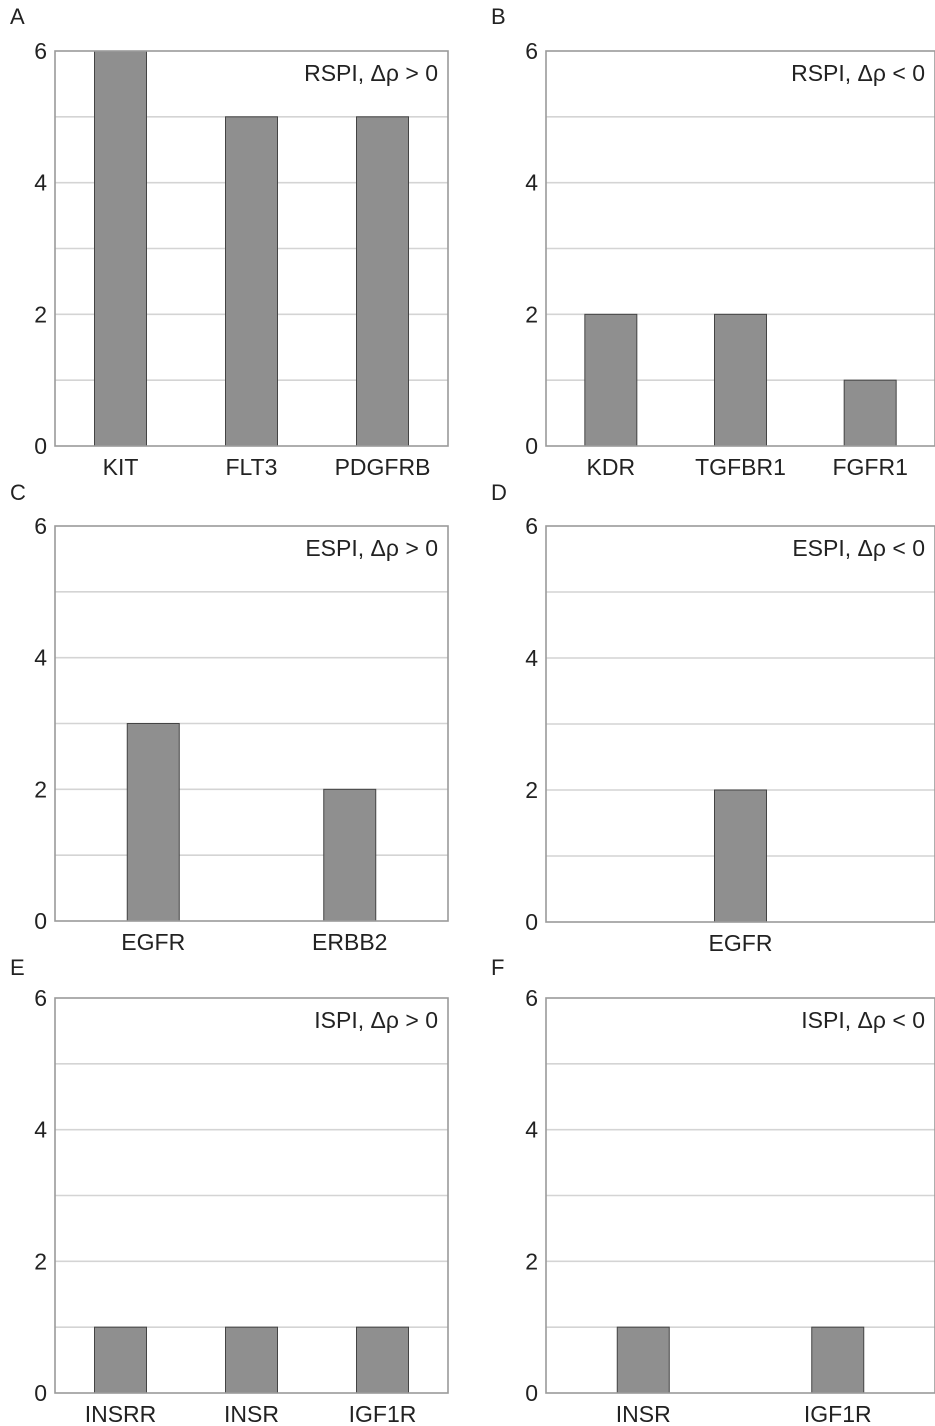  What do you see at coordinates (121, 1413) in the screenshot?
I see `category-label: INSRR` at bounding box center [121, 1413].